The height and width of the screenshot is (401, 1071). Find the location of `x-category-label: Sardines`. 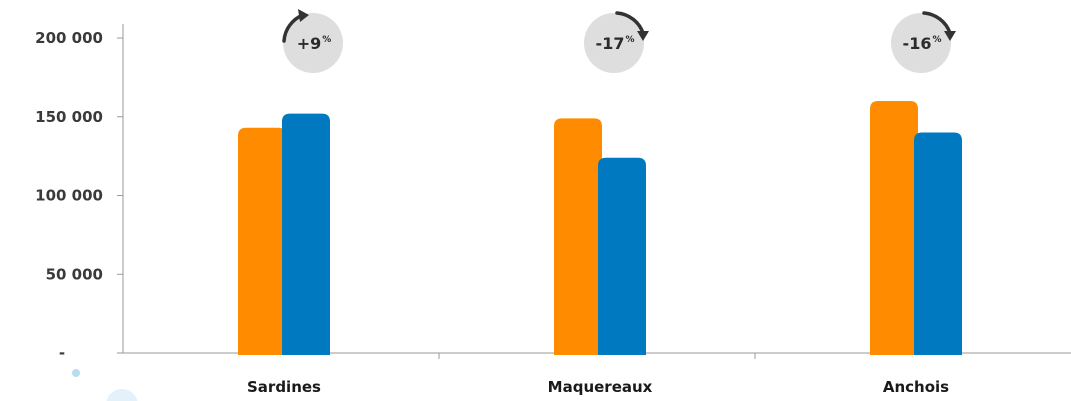

x-category-label: Sardines is located at coordinates (284, 387).